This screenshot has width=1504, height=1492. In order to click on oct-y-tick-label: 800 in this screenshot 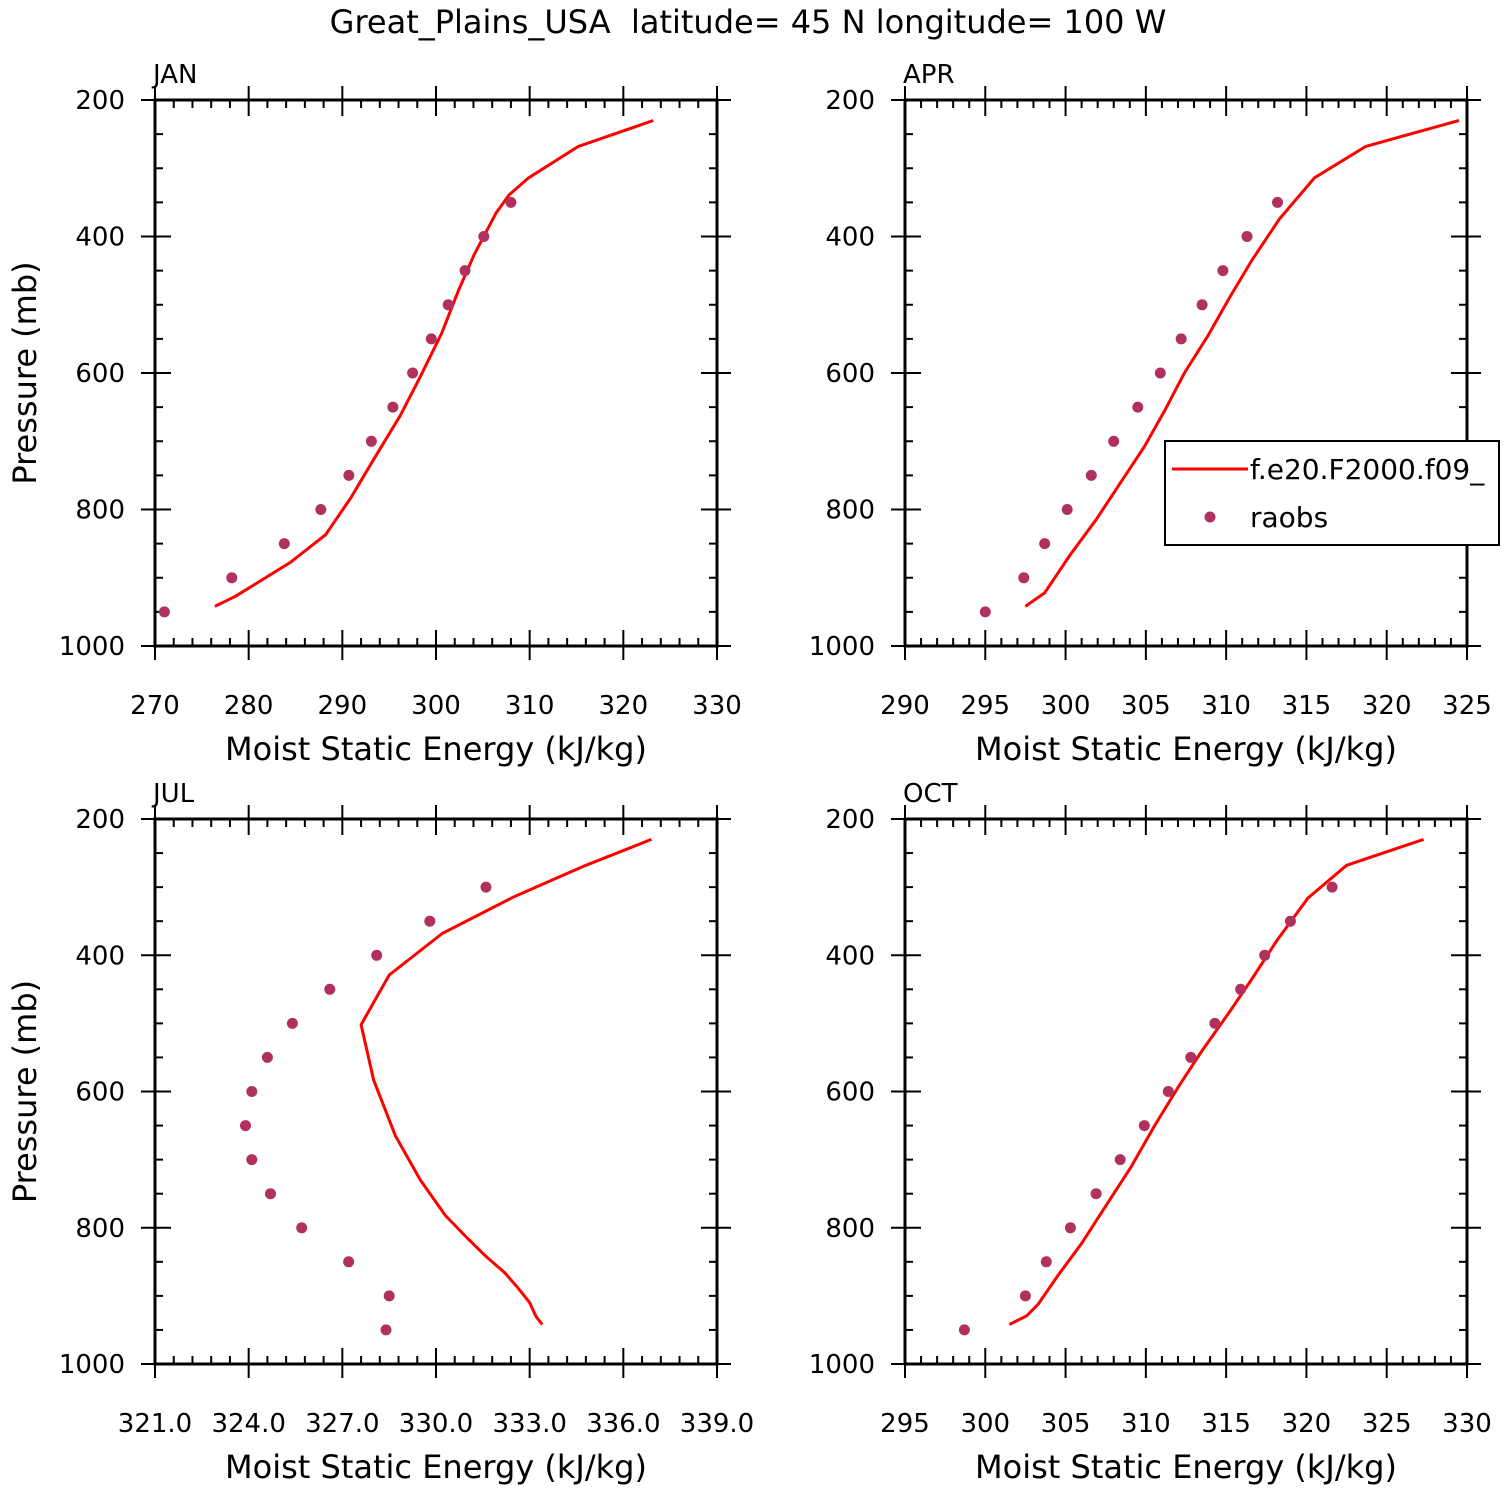, I will do `click(850, 1229)`.